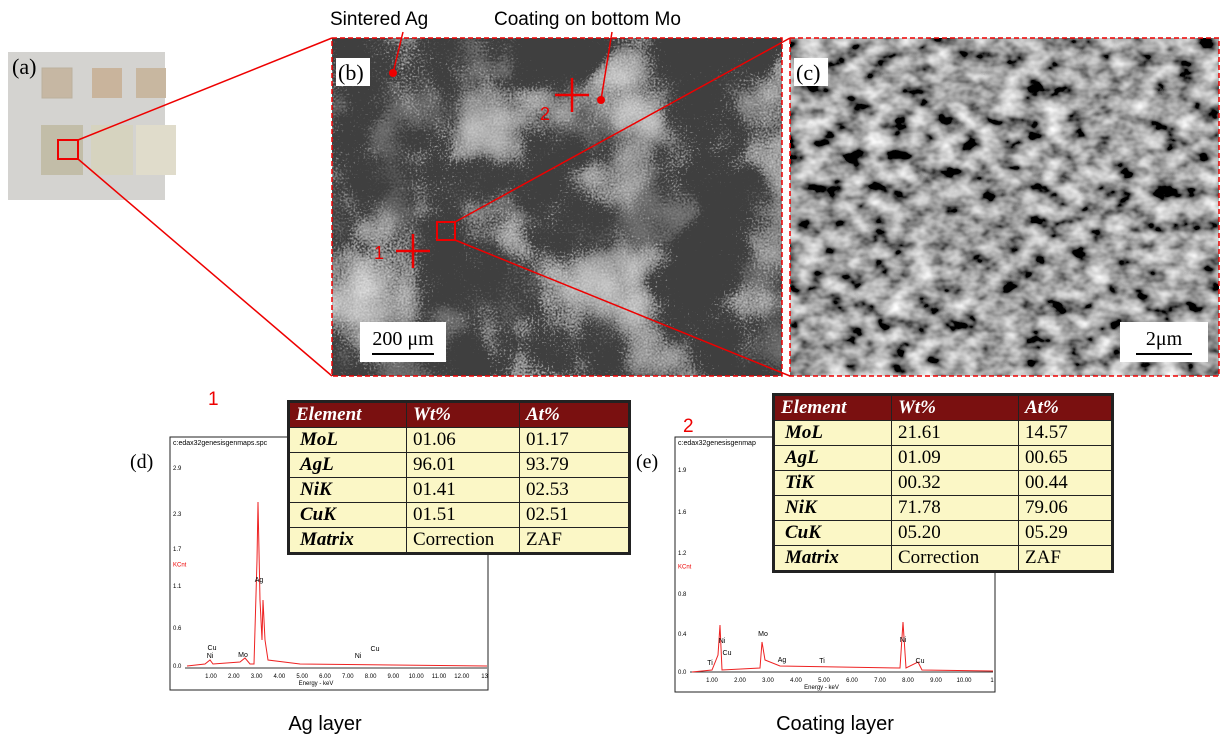 Image resolution: width=1221 pixels, height=740 pixels. Describe the element at coordinates (1065, 433) in the screenshot. I see `table-cell: 14.57` at that location.